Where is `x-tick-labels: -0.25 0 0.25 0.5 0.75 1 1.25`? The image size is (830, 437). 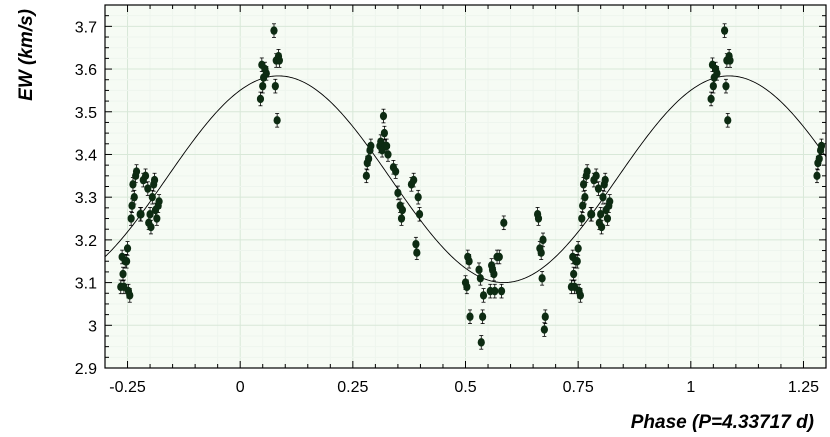
x-tick-labels: -0.25 0 0.25 0.5 0.75 1 1.25 is located at coordinates (464, 387).